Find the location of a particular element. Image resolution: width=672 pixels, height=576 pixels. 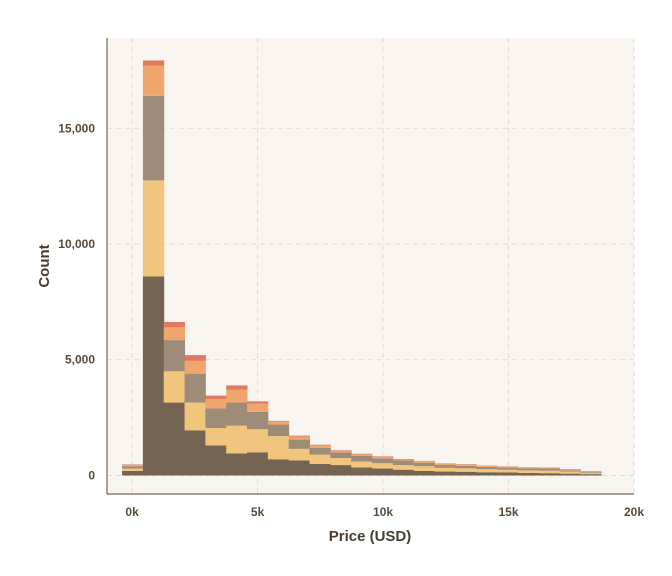

y-tick-labels: 0 5,000 10,000 15,000 is located at coordinates (76, 301).